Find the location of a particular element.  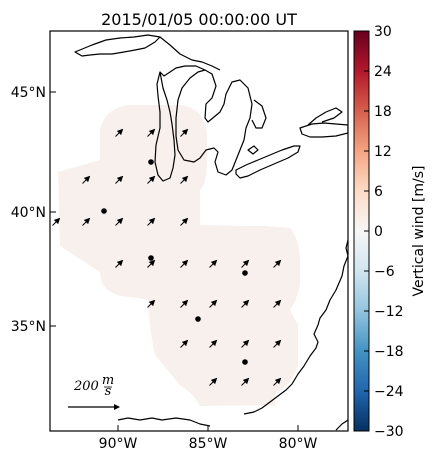

colorbar-tick-label: 0 is located at coordinates (378, 232).